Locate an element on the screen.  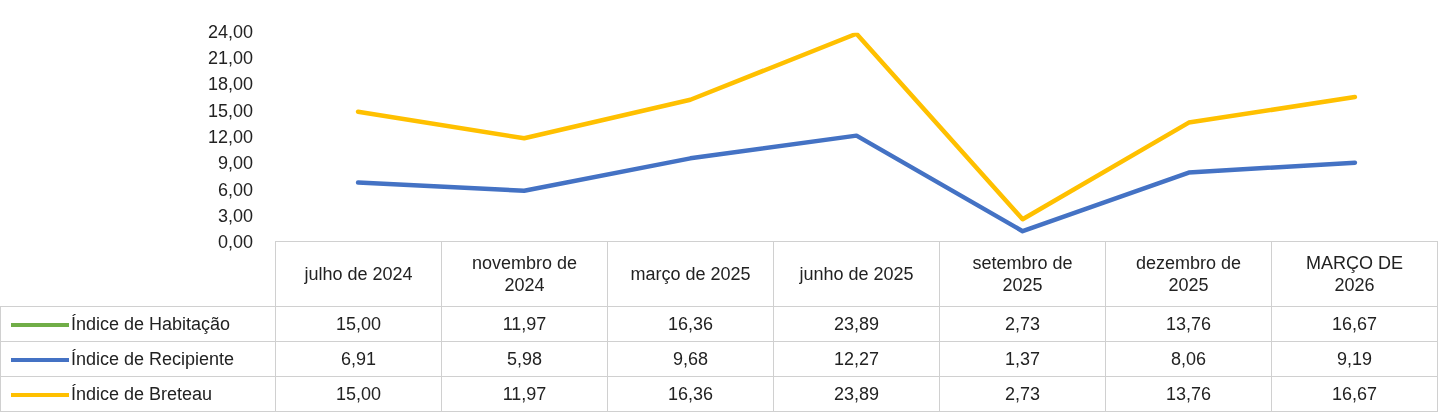
legend-label: Índice de Recipiente is located at coordinates (153, 358).